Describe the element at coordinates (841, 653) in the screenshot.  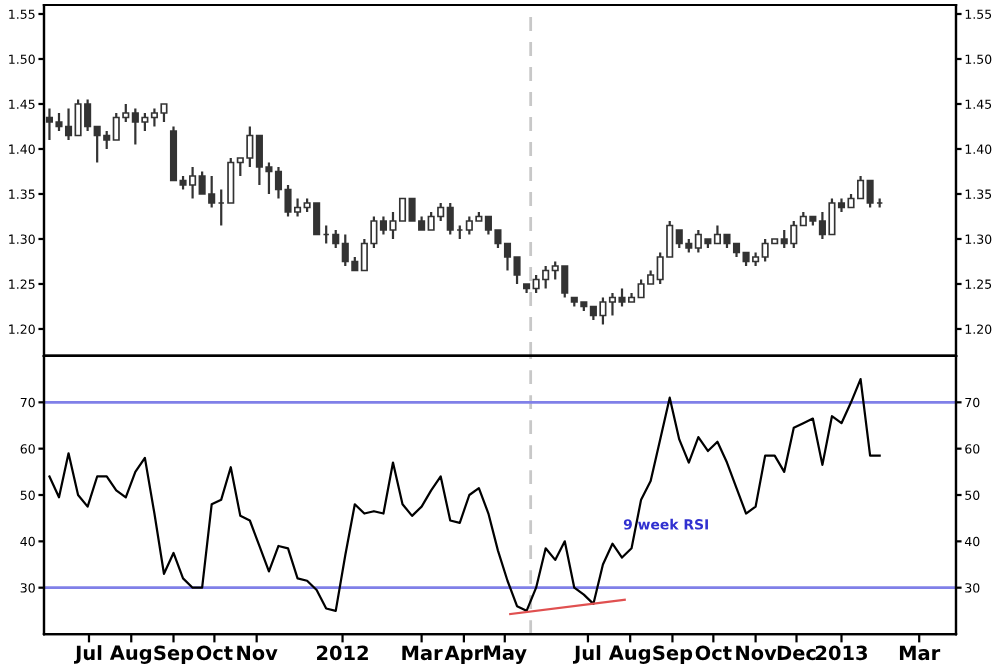
I see `x-tick-label: 2013` at that location.